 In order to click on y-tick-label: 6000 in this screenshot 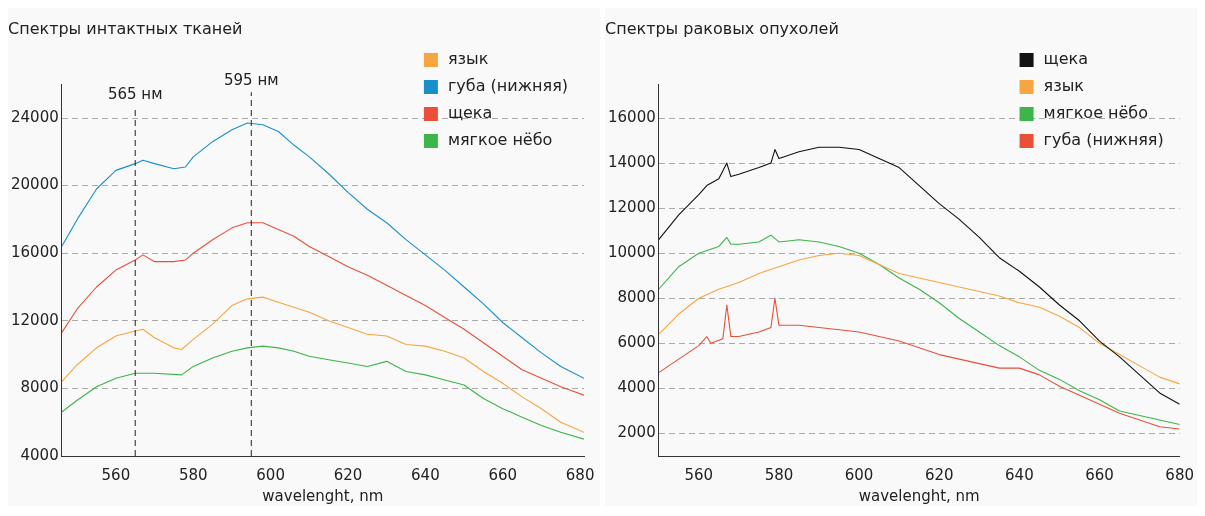, I will do `click(636, 342)`.